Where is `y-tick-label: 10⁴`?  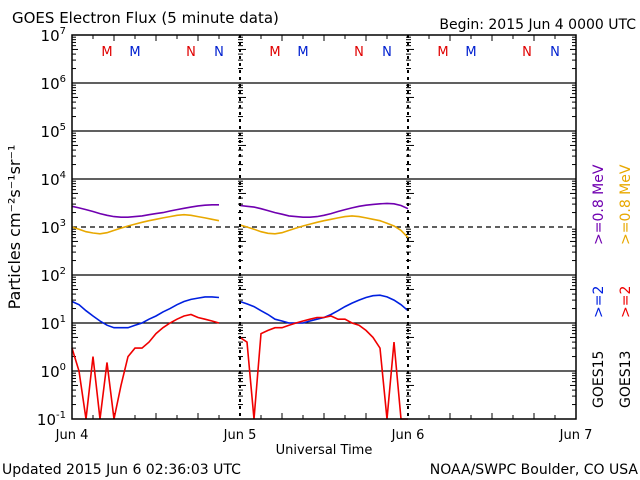 y-tick-label: 10⁴ is located at coordinates (53, 179).